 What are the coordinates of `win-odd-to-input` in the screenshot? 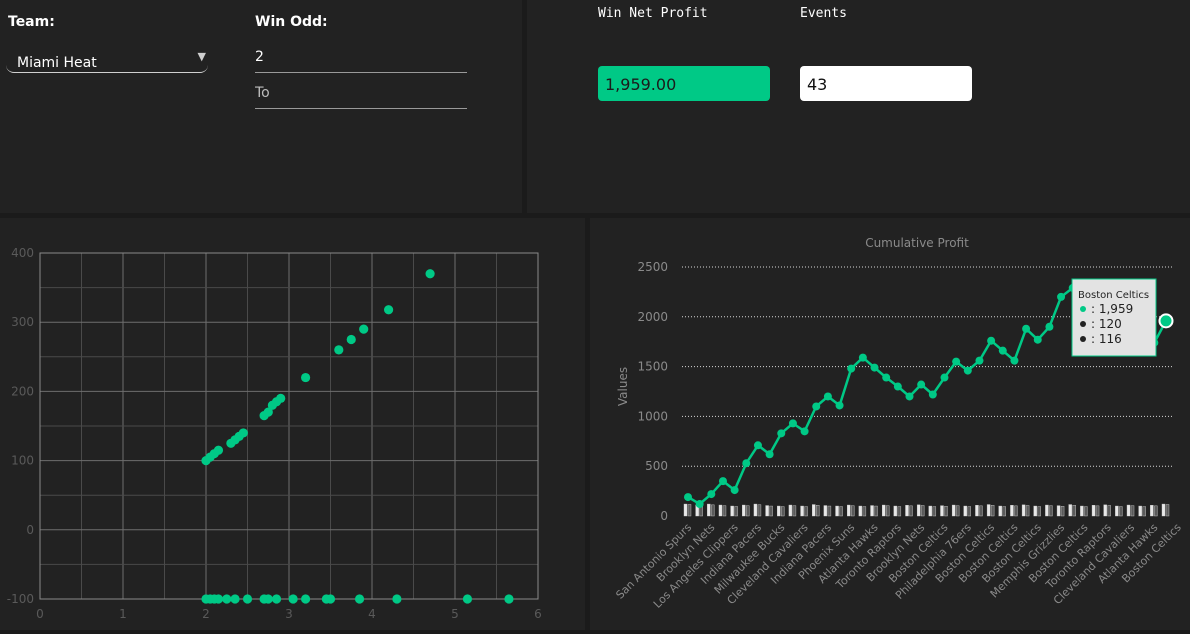 It's located at (355, 93).